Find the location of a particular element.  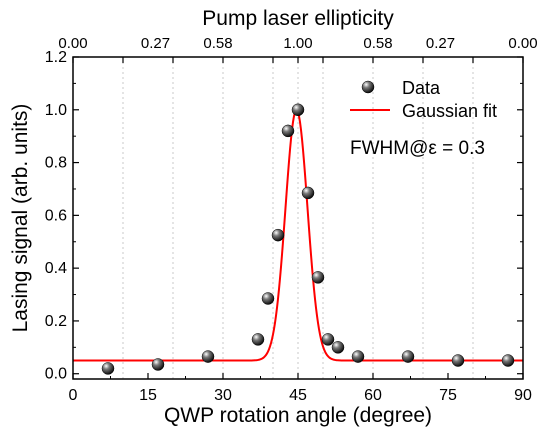

top-axis: 0.00 0.27 0.58 1.00 0.58 0.27 0.00 is located at coordinates (298, 49).